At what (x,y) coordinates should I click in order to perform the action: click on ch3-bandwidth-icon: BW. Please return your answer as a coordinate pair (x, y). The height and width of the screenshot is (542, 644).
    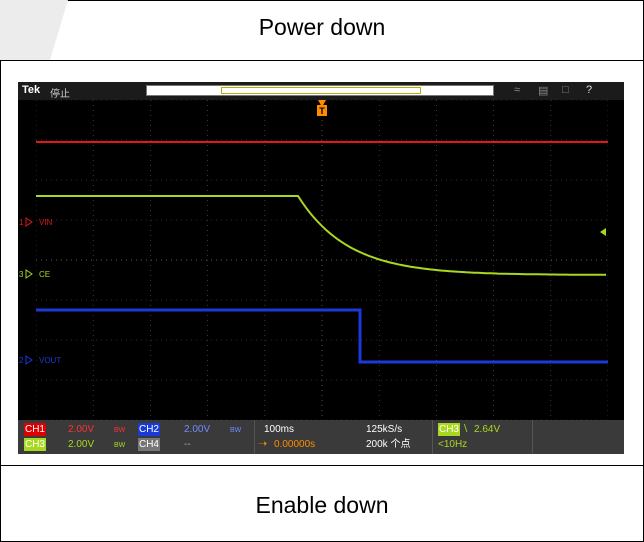
    Looking at the image, I should click on (120, 445).